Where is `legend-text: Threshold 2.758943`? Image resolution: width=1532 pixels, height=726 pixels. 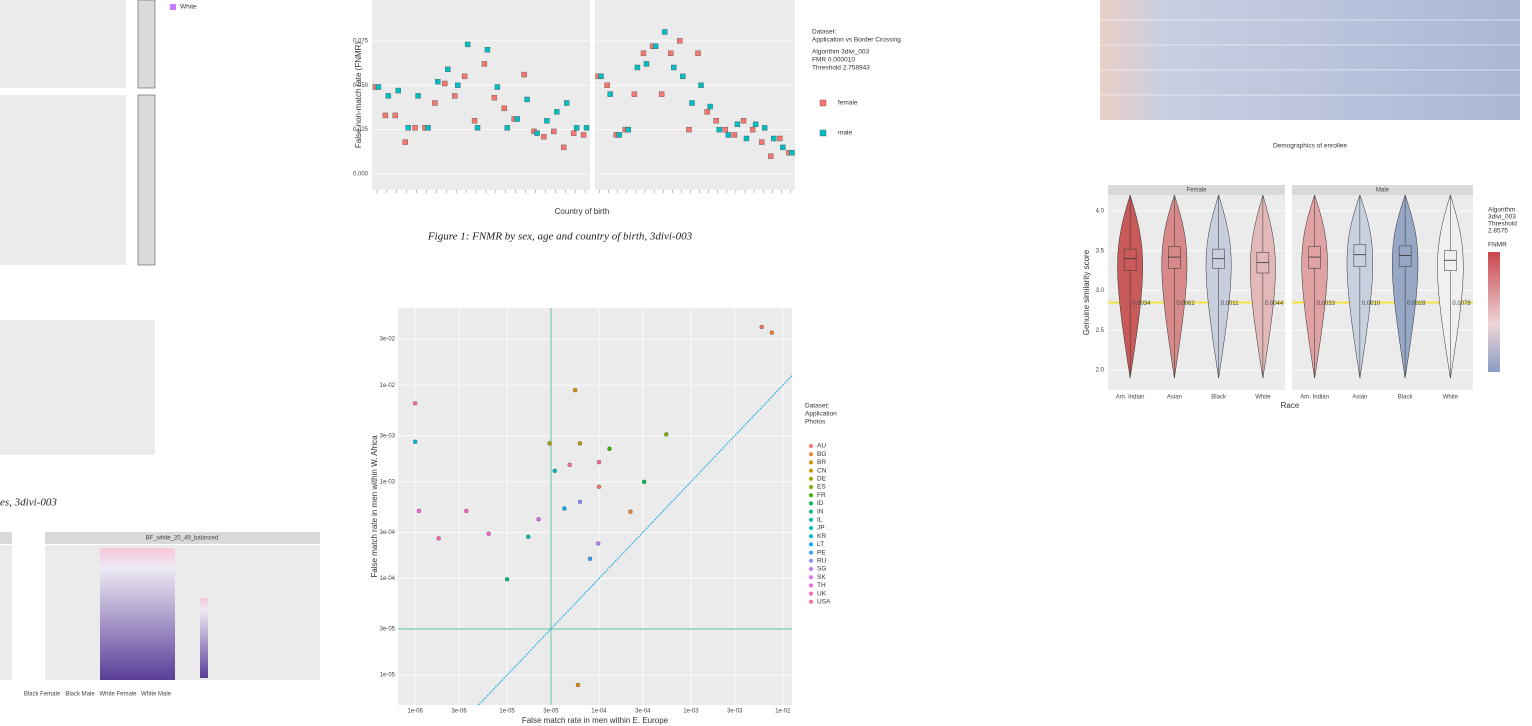 legend-text: Threshold 2.758943 is located at coordinates (841, 68).